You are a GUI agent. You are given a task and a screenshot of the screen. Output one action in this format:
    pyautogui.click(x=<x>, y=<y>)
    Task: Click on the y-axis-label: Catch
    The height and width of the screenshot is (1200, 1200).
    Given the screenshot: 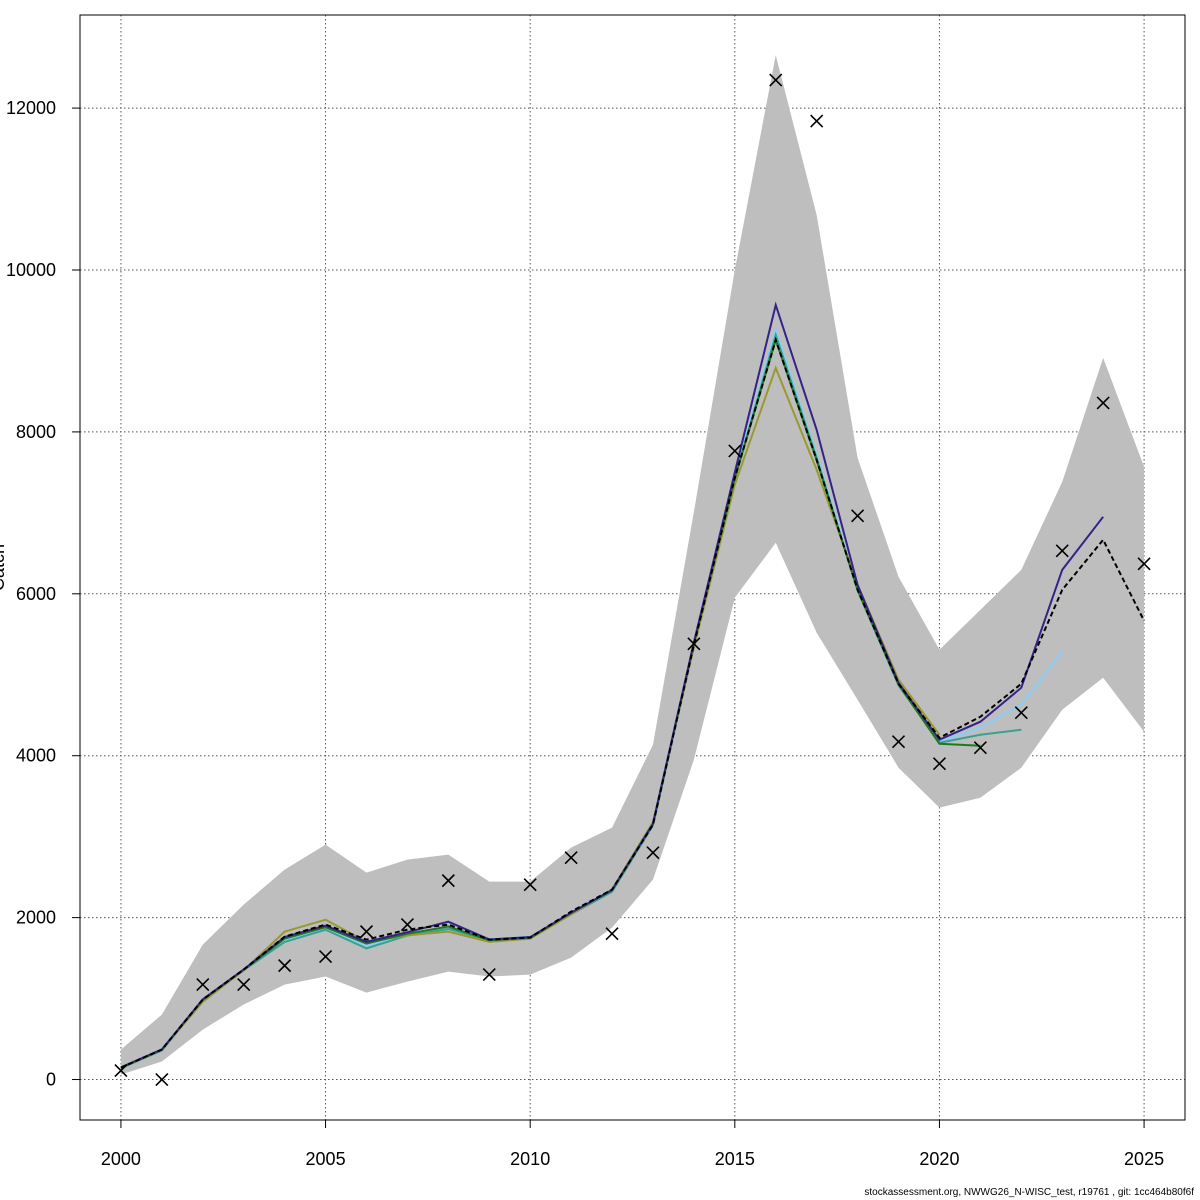 What is the action you would take?
    pyautogui.click(x=4, y=567)
    